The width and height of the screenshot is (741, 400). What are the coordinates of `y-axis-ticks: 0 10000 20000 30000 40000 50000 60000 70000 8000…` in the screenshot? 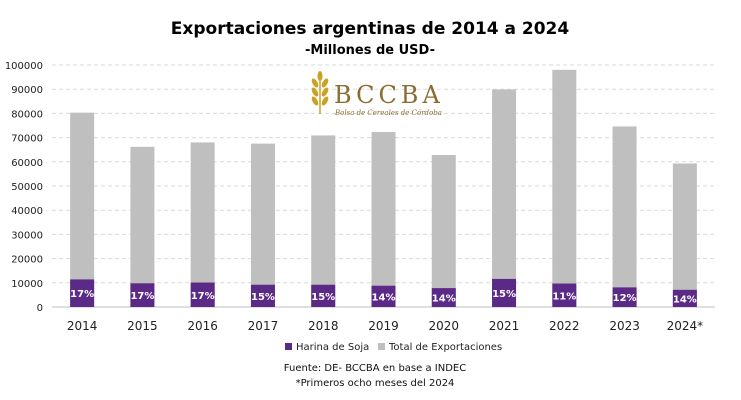 It's located at (24, 187).